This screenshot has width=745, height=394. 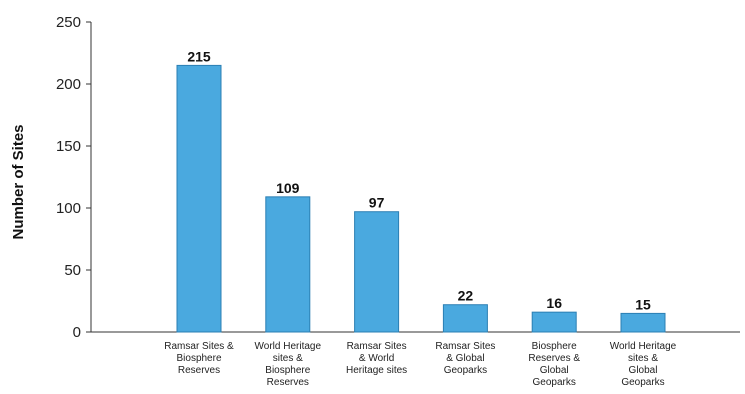 What do you see at coordinates (68, 22) in the screenshot?
I see `y-tick-label: 250` at bounding box center [68, 22].